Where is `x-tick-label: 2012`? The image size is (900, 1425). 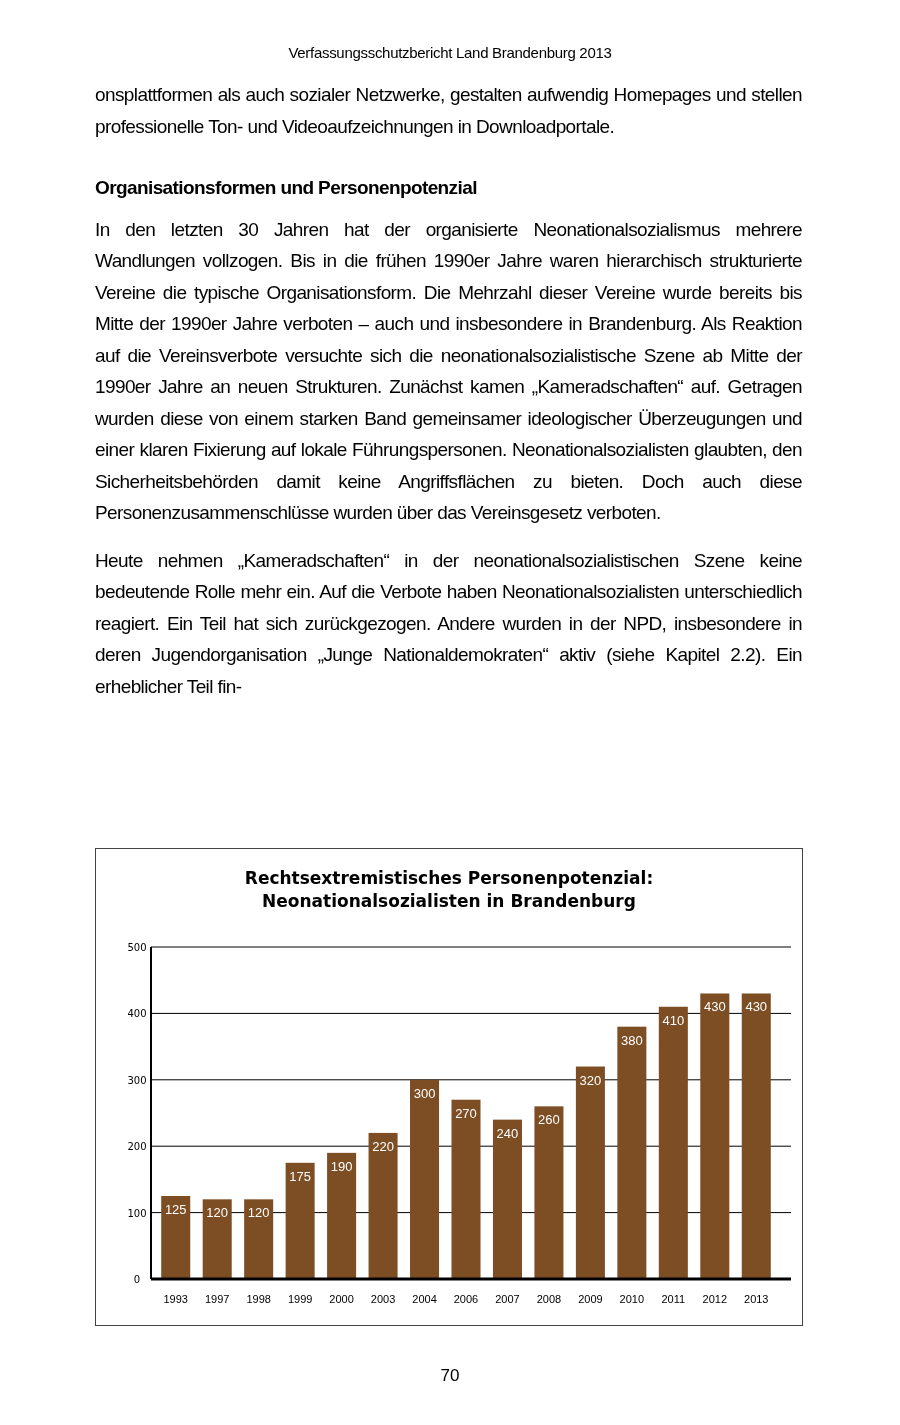 x-tick-label: 2012 is located at coordinates (715, 1299).